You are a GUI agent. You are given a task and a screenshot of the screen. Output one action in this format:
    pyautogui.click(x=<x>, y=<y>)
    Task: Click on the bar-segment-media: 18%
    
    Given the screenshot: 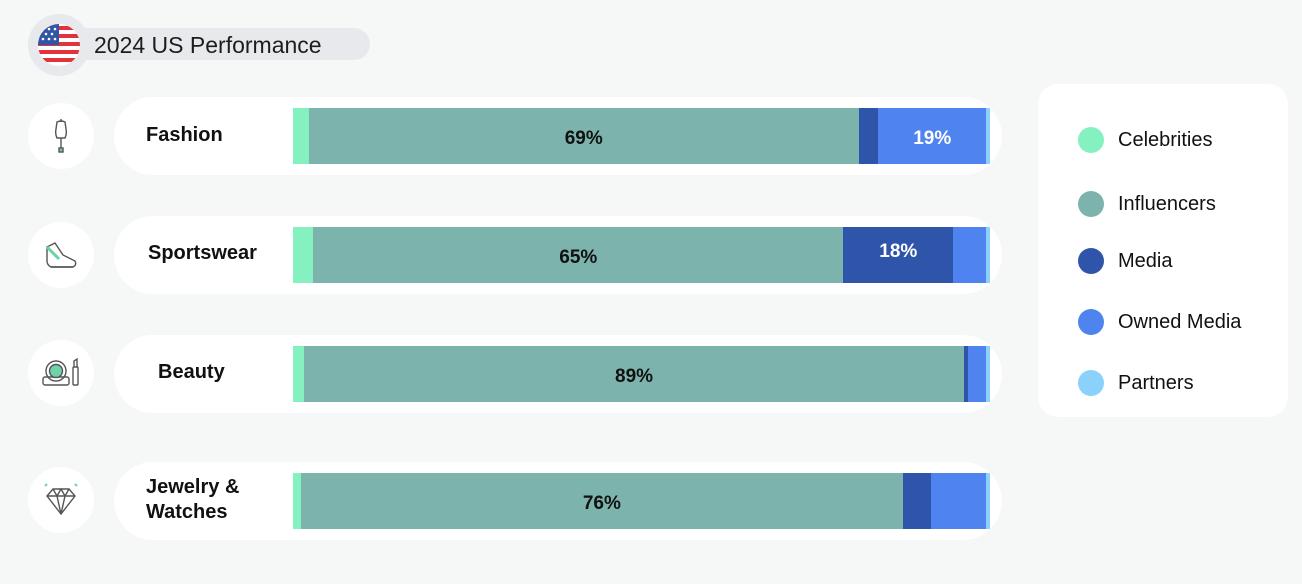 What is the action you would take?
    pyautogui.click(x=898, y=255)
    